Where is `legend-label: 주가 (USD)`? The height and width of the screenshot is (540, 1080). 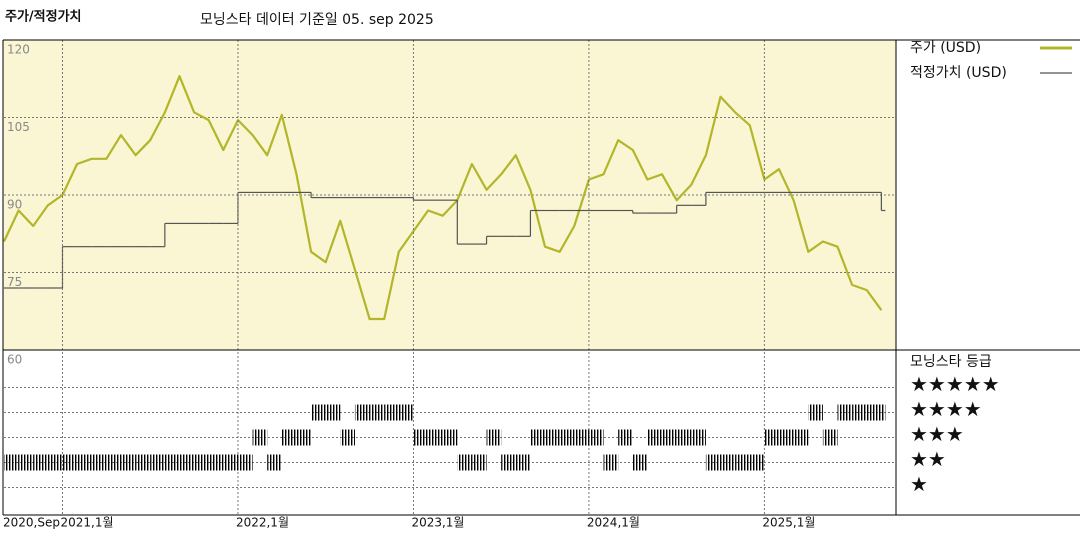
legend-label: 주가 (USD) is located at coordinates (945, 48).